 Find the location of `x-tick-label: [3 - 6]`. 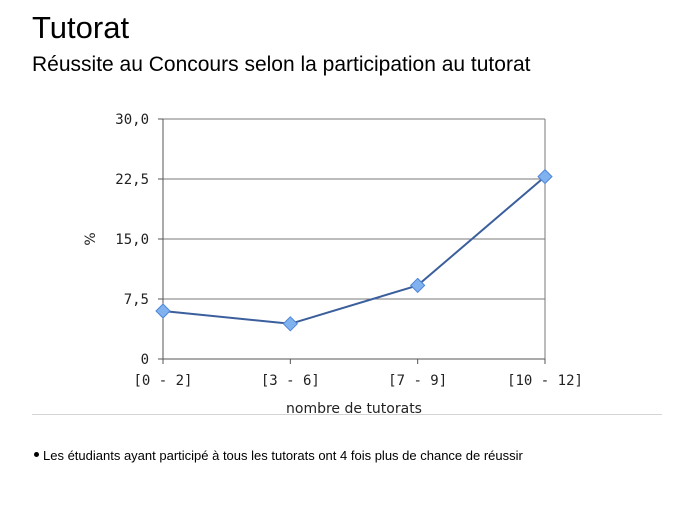

x-tick-label: [3 - 6] is located at coordinates (290, 381).